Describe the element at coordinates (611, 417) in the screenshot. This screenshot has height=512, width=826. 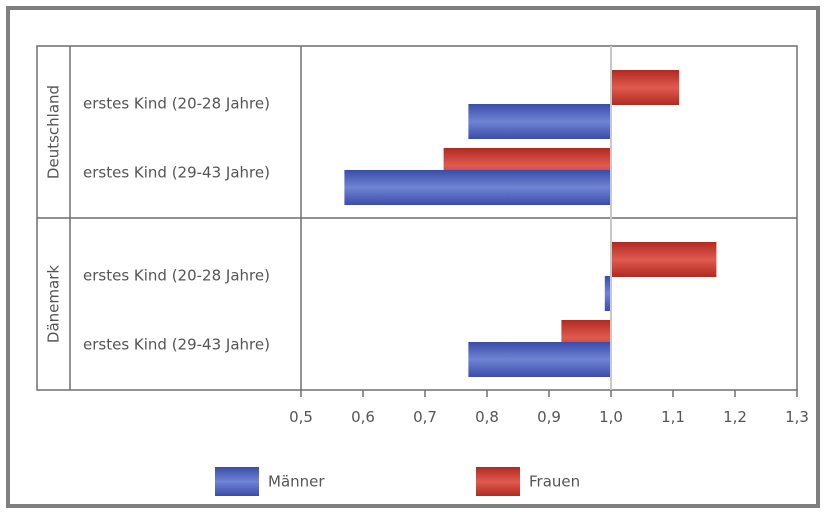
I see `x-tick-label: 1,0` at that location.